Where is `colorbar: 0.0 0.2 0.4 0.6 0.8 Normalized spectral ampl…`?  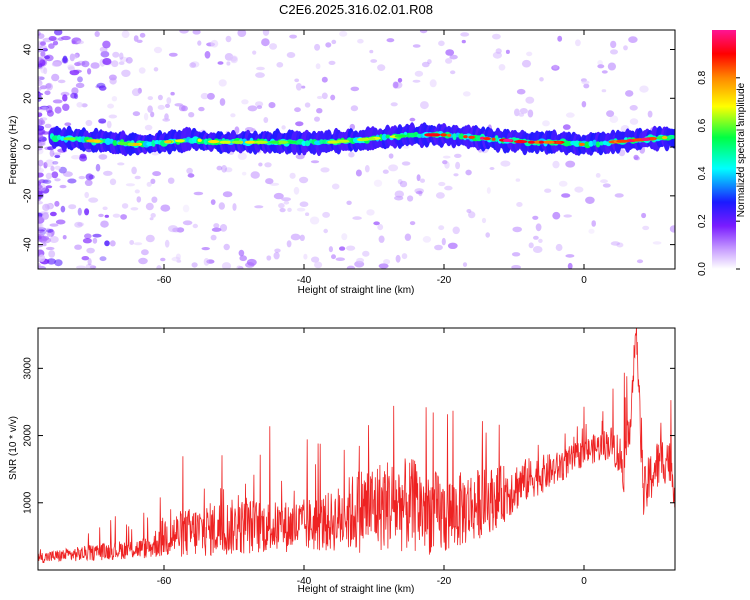 colorbar: 0.0 0.2 0.4 0.6 0.8 Normalized spectral ampl… is located at coordinates (722, 153).